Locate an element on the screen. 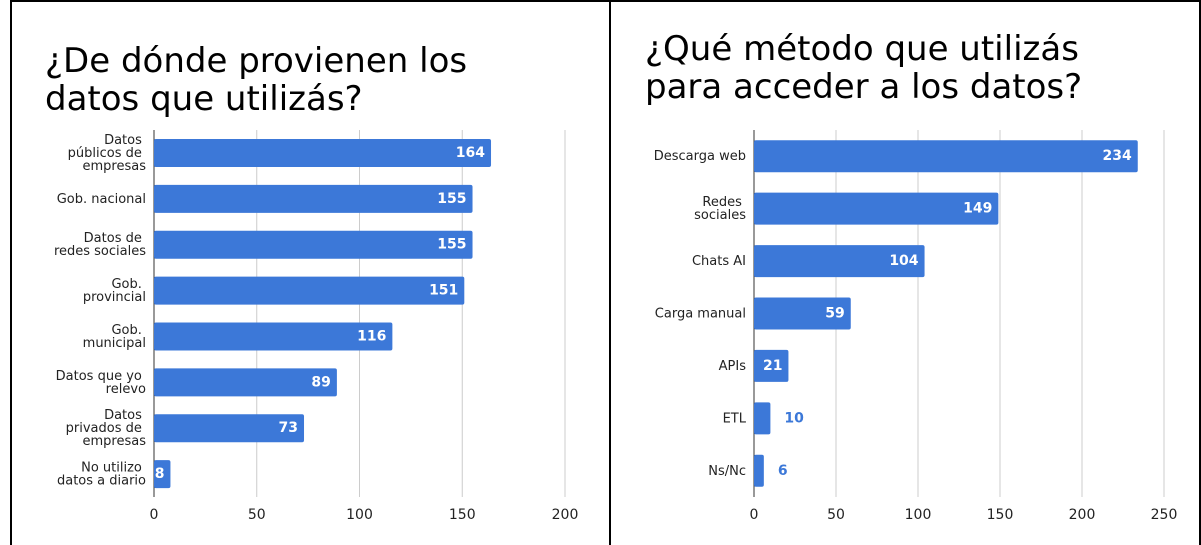 The height and width of the screenshot is (545, 1201). value-label: 21 is located at coordinates (772, 366).